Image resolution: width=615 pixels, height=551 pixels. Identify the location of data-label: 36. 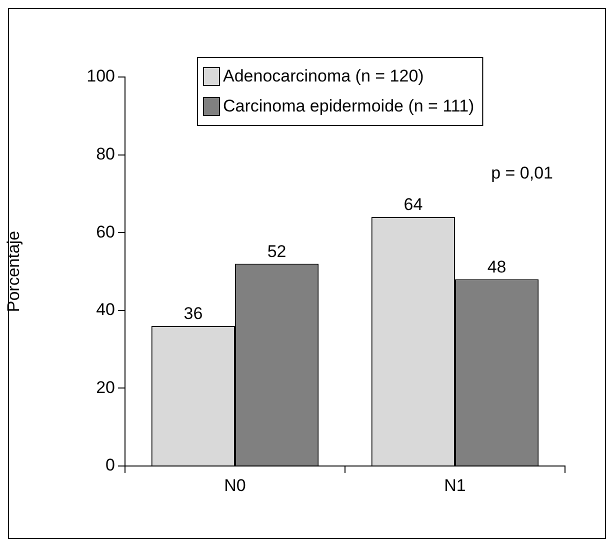
(193, 314).